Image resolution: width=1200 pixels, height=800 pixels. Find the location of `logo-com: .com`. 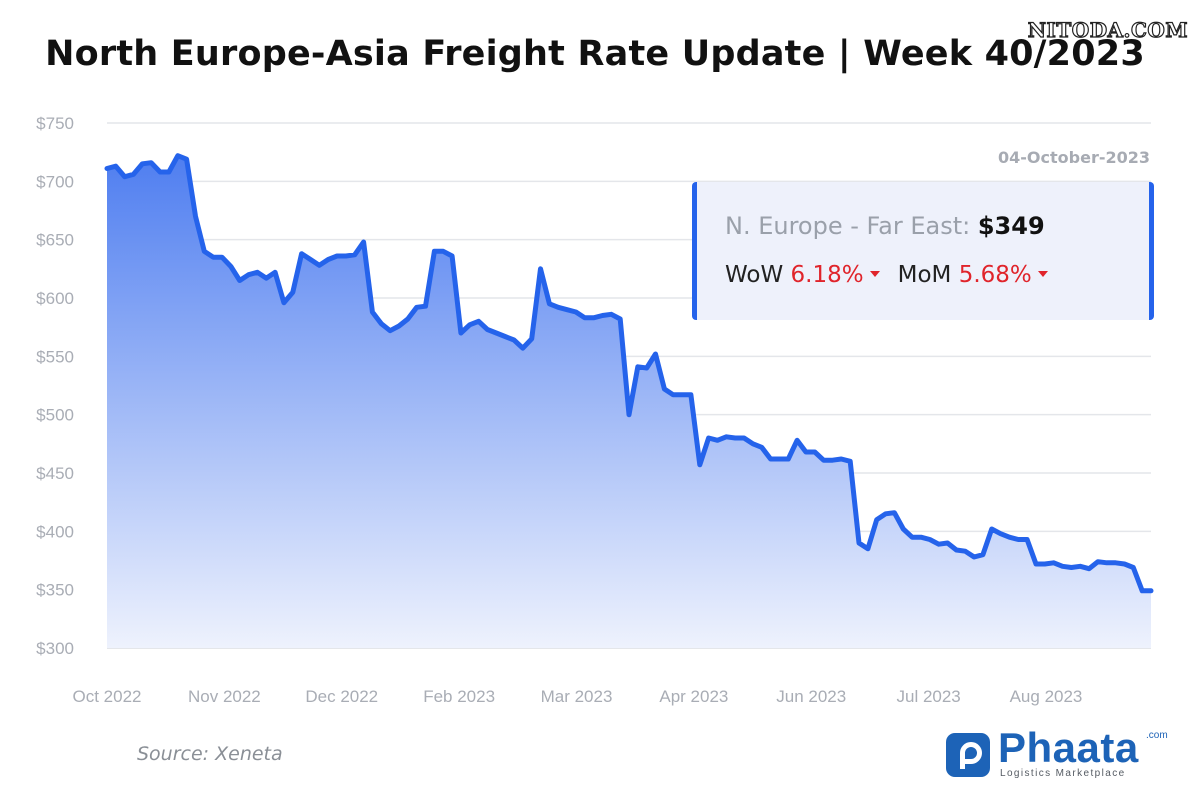

logo-com: .com is located at coordinates (1157, 735).